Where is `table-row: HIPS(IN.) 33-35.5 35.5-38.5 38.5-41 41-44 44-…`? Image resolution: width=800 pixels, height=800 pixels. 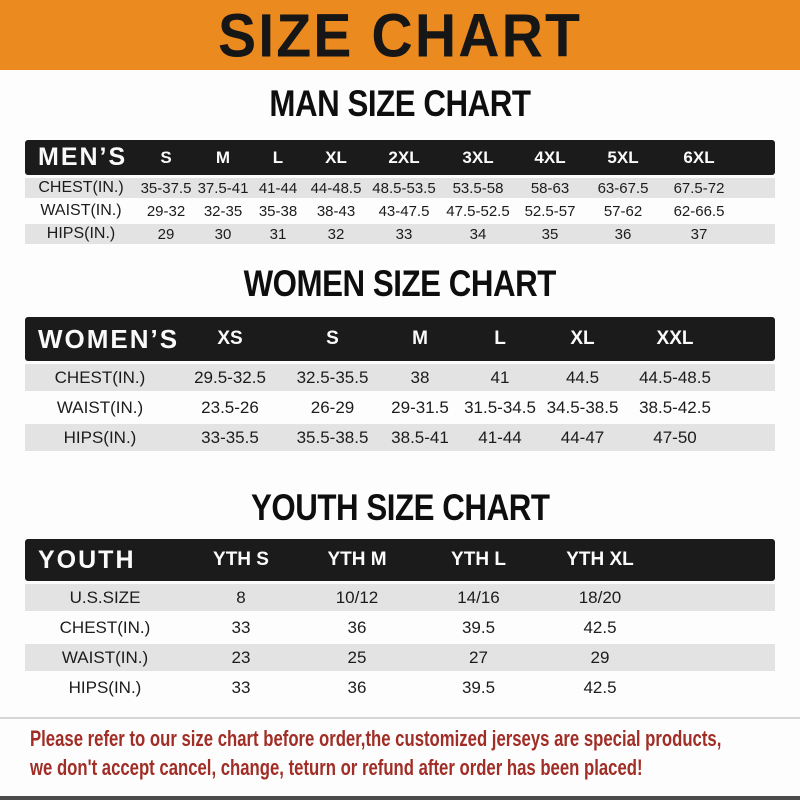 table-row: HIPS(IN.) 33-35.5 35.5-38.5 38.5-41 41-44 44-… is located at coordinates (400, 437).